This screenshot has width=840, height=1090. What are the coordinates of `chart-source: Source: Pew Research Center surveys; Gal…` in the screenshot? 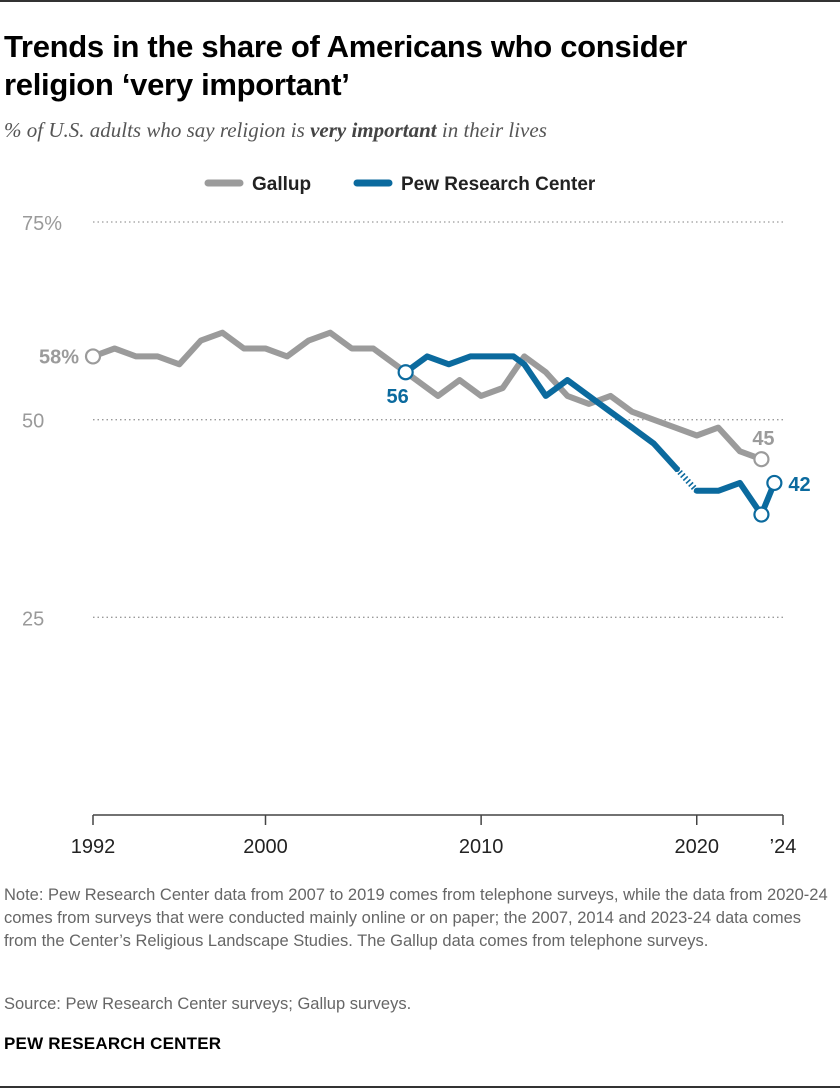 It's located at (208, 1004).